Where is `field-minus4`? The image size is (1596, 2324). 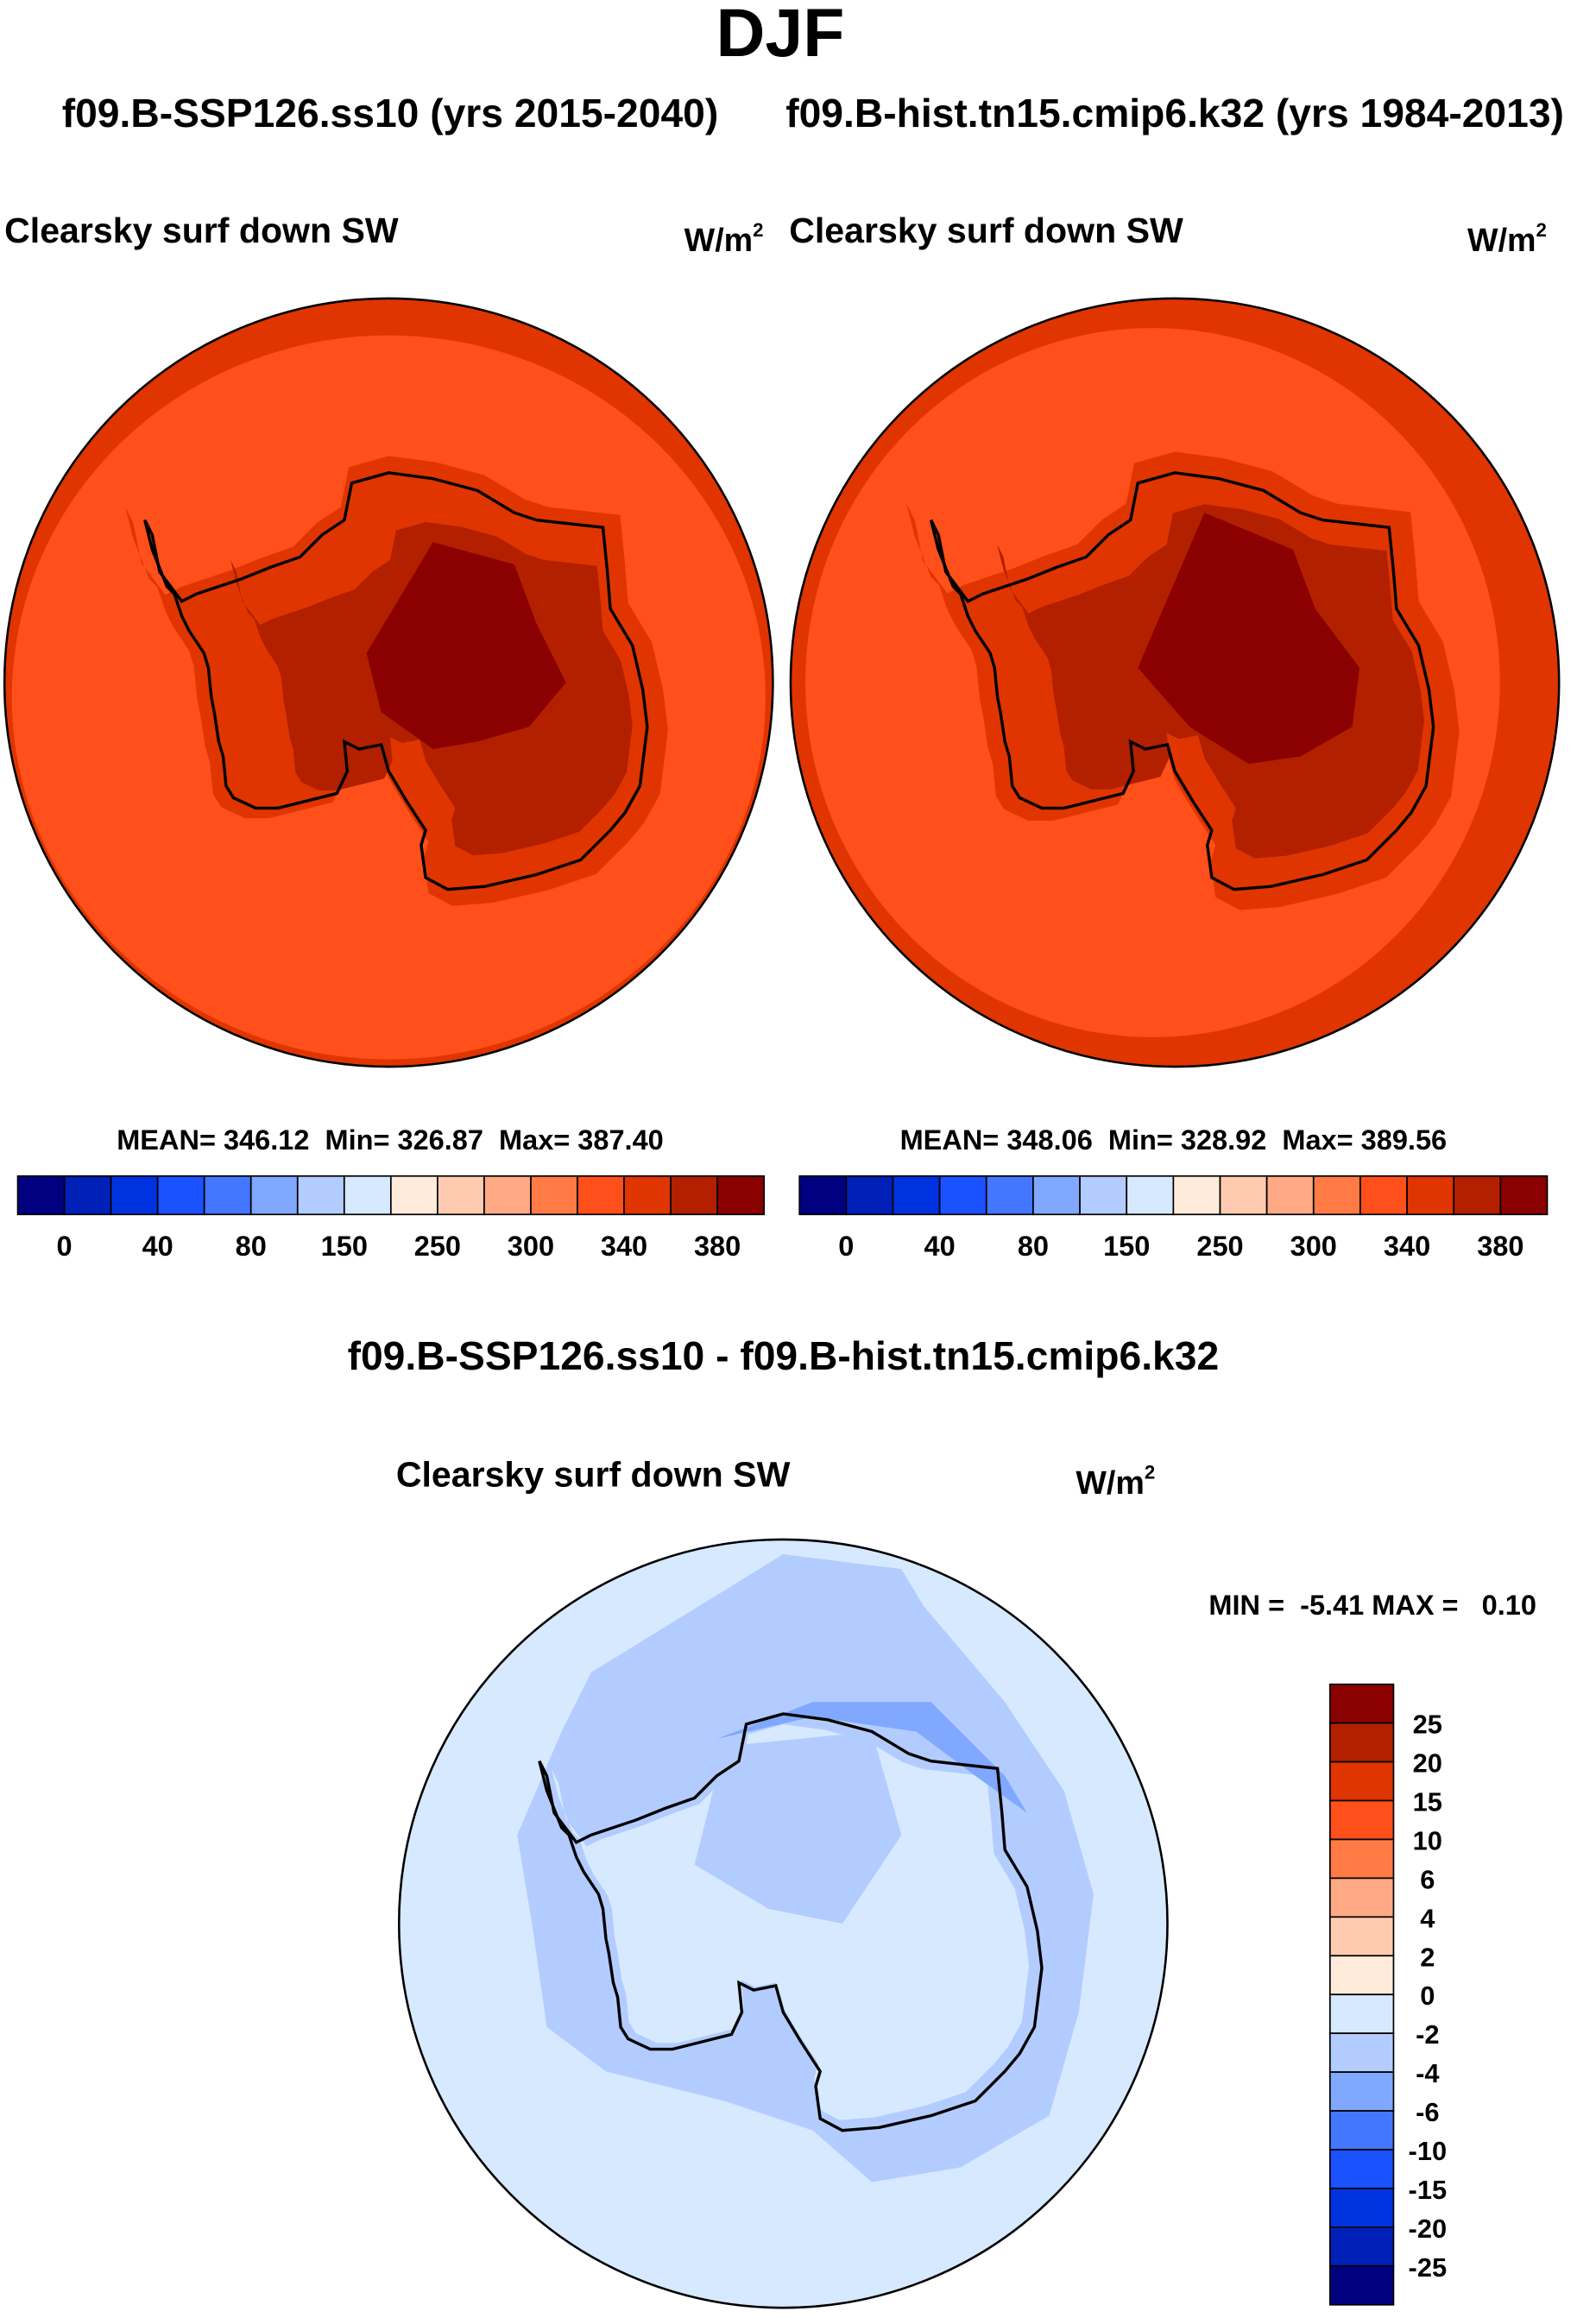 field-minus4 is located at coordinates (871, 1757).